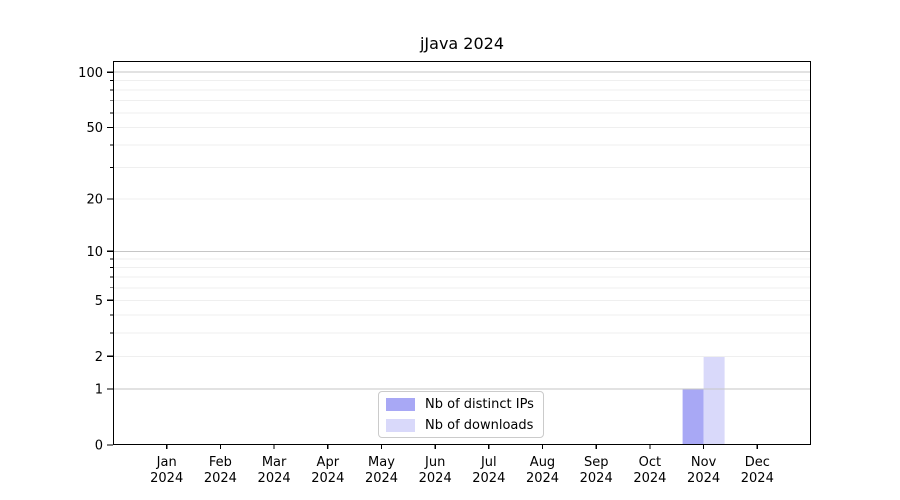 This screenshot has height=500, width=900. What do you see at coordinates (488, 462) in the screenshot?
I see `x-tick-label-month: Jul` at bounding box center [488, 462].